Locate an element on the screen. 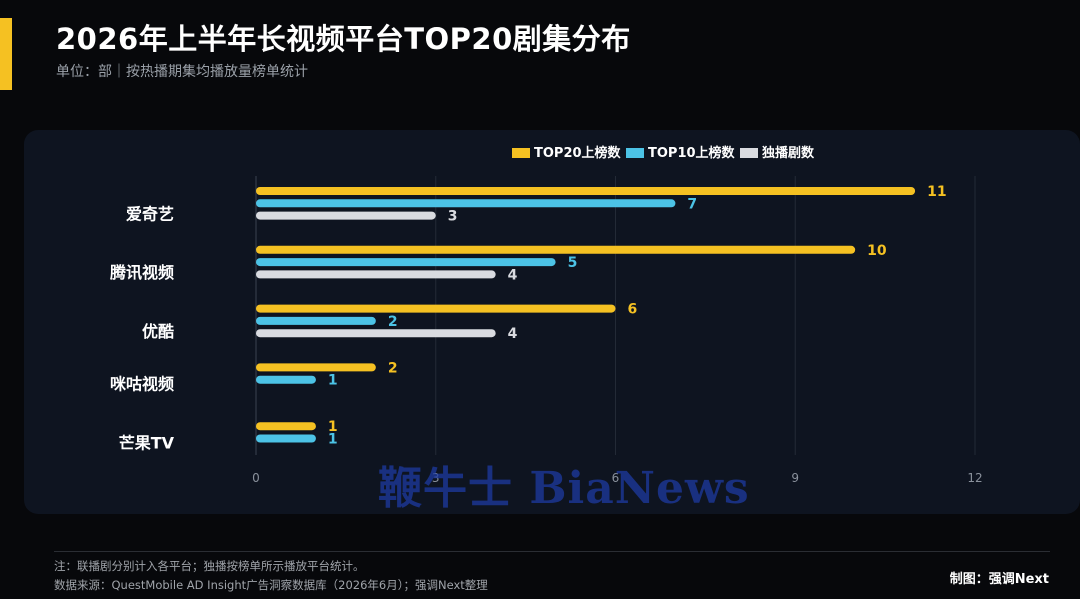 The image size is (1080, 599). chart-credit: 制图：强调Next is located at coordinates (999, 579).